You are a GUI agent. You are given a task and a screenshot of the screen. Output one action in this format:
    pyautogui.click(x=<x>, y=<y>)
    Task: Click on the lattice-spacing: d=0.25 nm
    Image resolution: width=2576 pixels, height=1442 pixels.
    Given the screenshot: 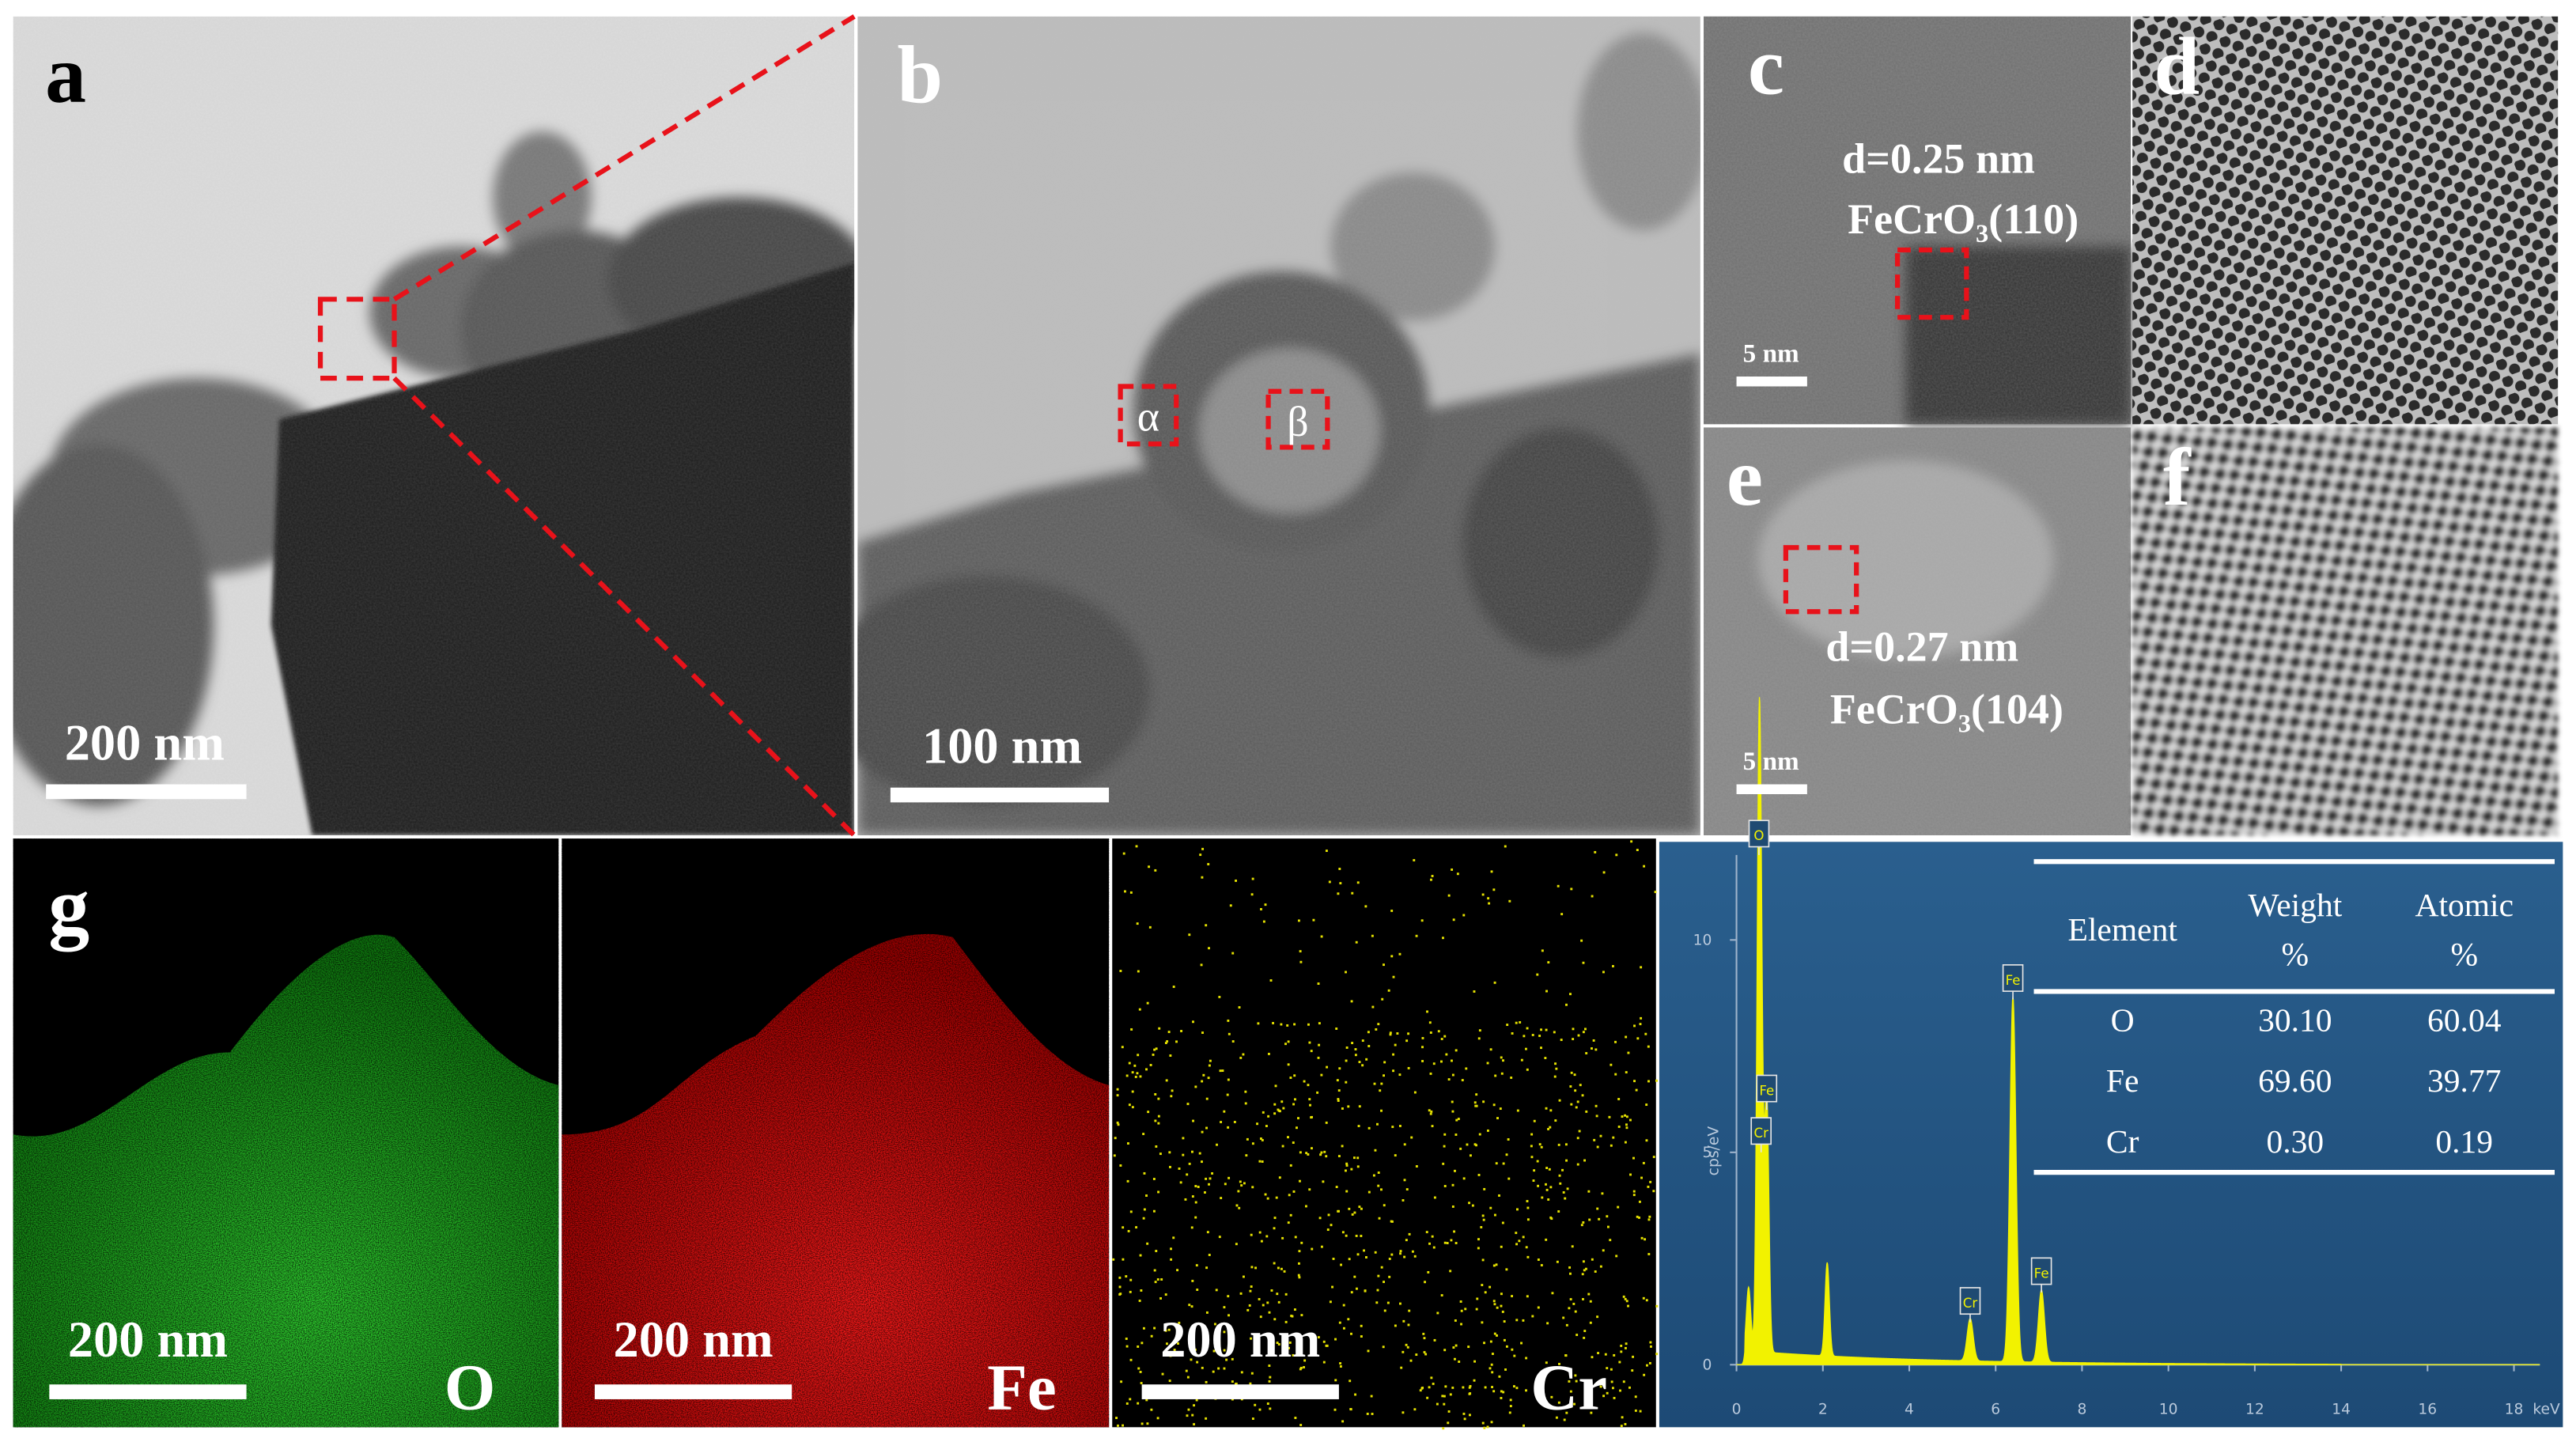 What is the action you would take?
    pyautogui.click(x=1938, y=158)
    